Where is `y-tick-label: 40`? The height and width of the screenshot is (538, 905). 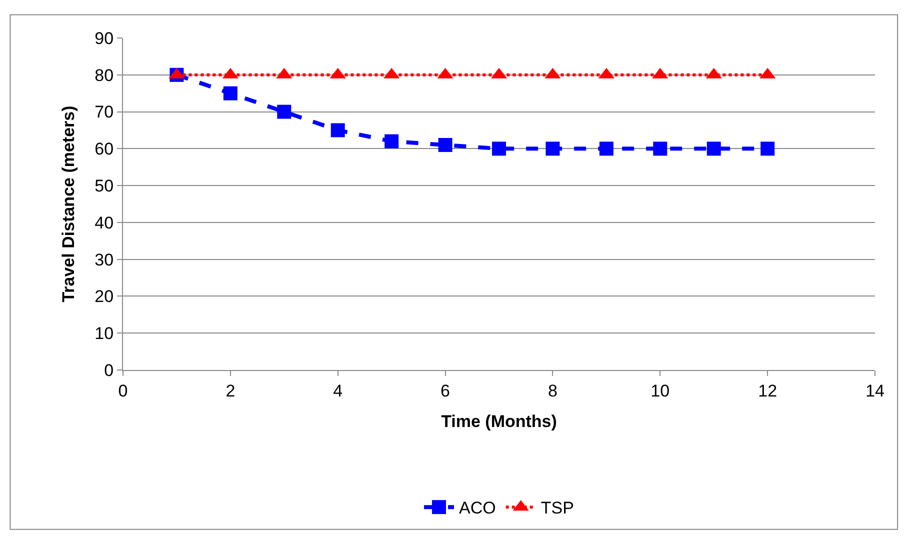
y-tick-label: 40 is located at coordinates (104, 222).